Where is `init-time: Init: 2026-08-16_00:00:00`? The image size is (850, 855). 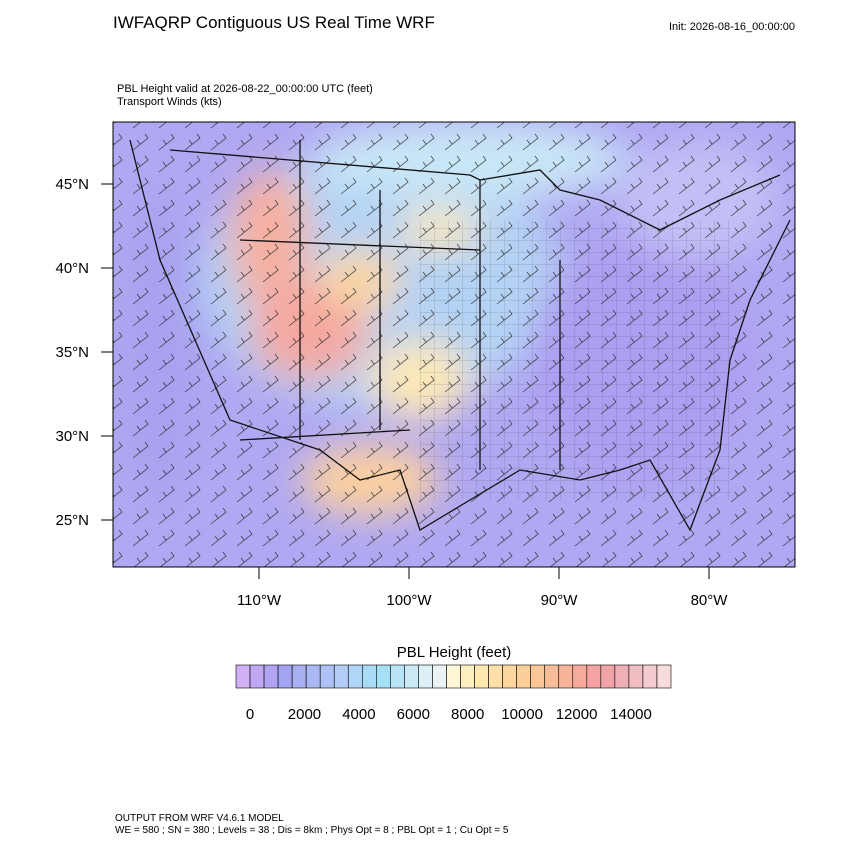
init-time: Init: 2026-08-16_00:00:00 is located at coordinates (732, 27).